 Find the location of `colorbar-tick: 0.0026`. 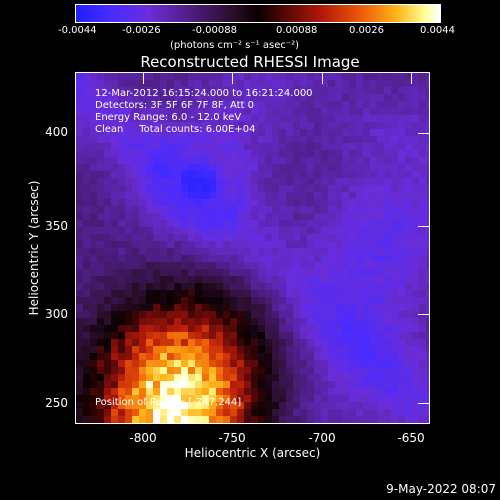

colorbar-tick: 0.0026 is located at coordinates (366, 30).